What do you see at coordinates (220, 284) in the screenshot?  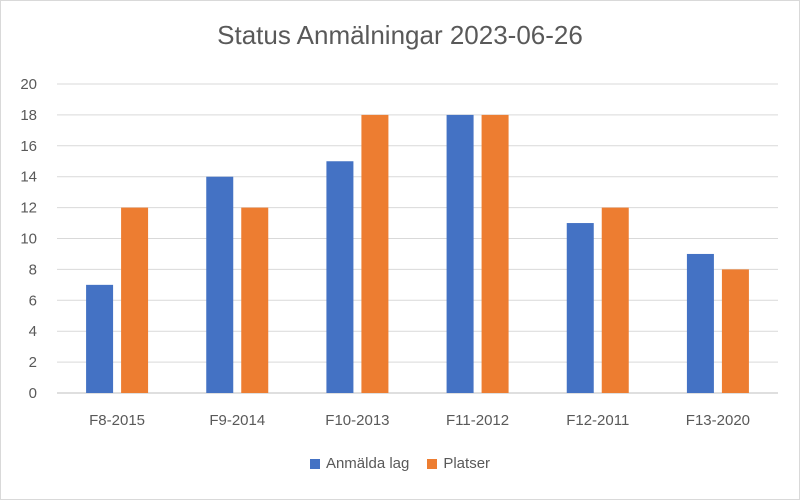 I see `bar-anmalda-lag-f9-2014` at bounding box center [220, 284].